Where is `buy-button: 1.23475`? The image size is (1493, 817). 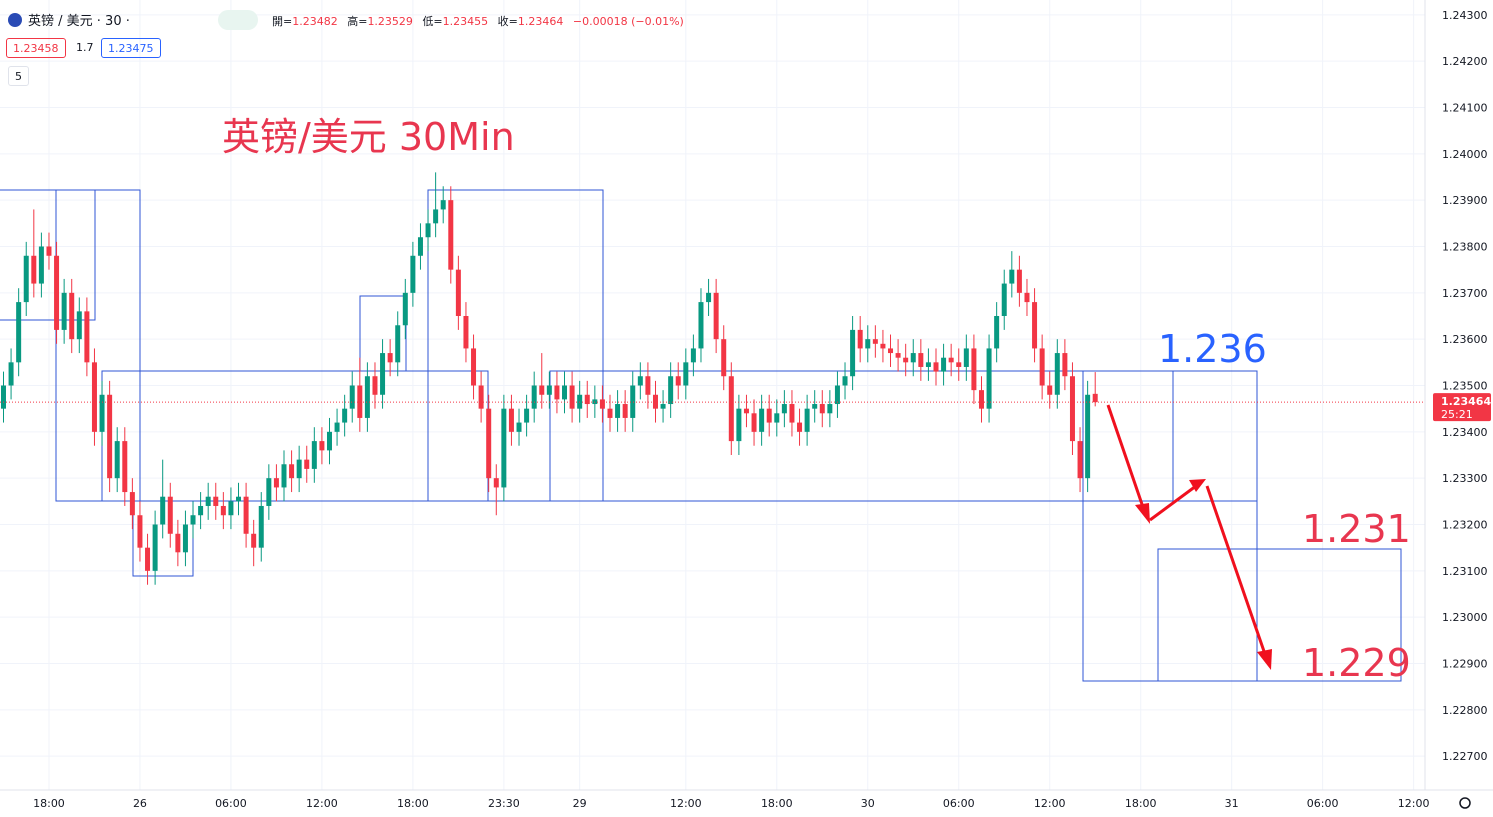
buy-button: 1.23475 is located at coordinates (131, 48).